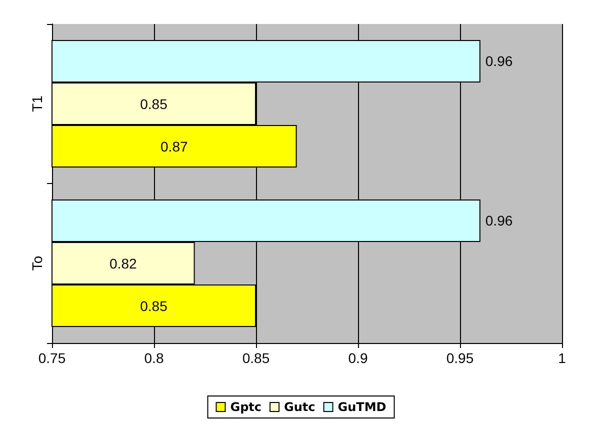 This screenshot has height=436, width=602. Describe the element at coordinates (300, 407) in the screenshot. I see `legend-label: Gutc` at that location.